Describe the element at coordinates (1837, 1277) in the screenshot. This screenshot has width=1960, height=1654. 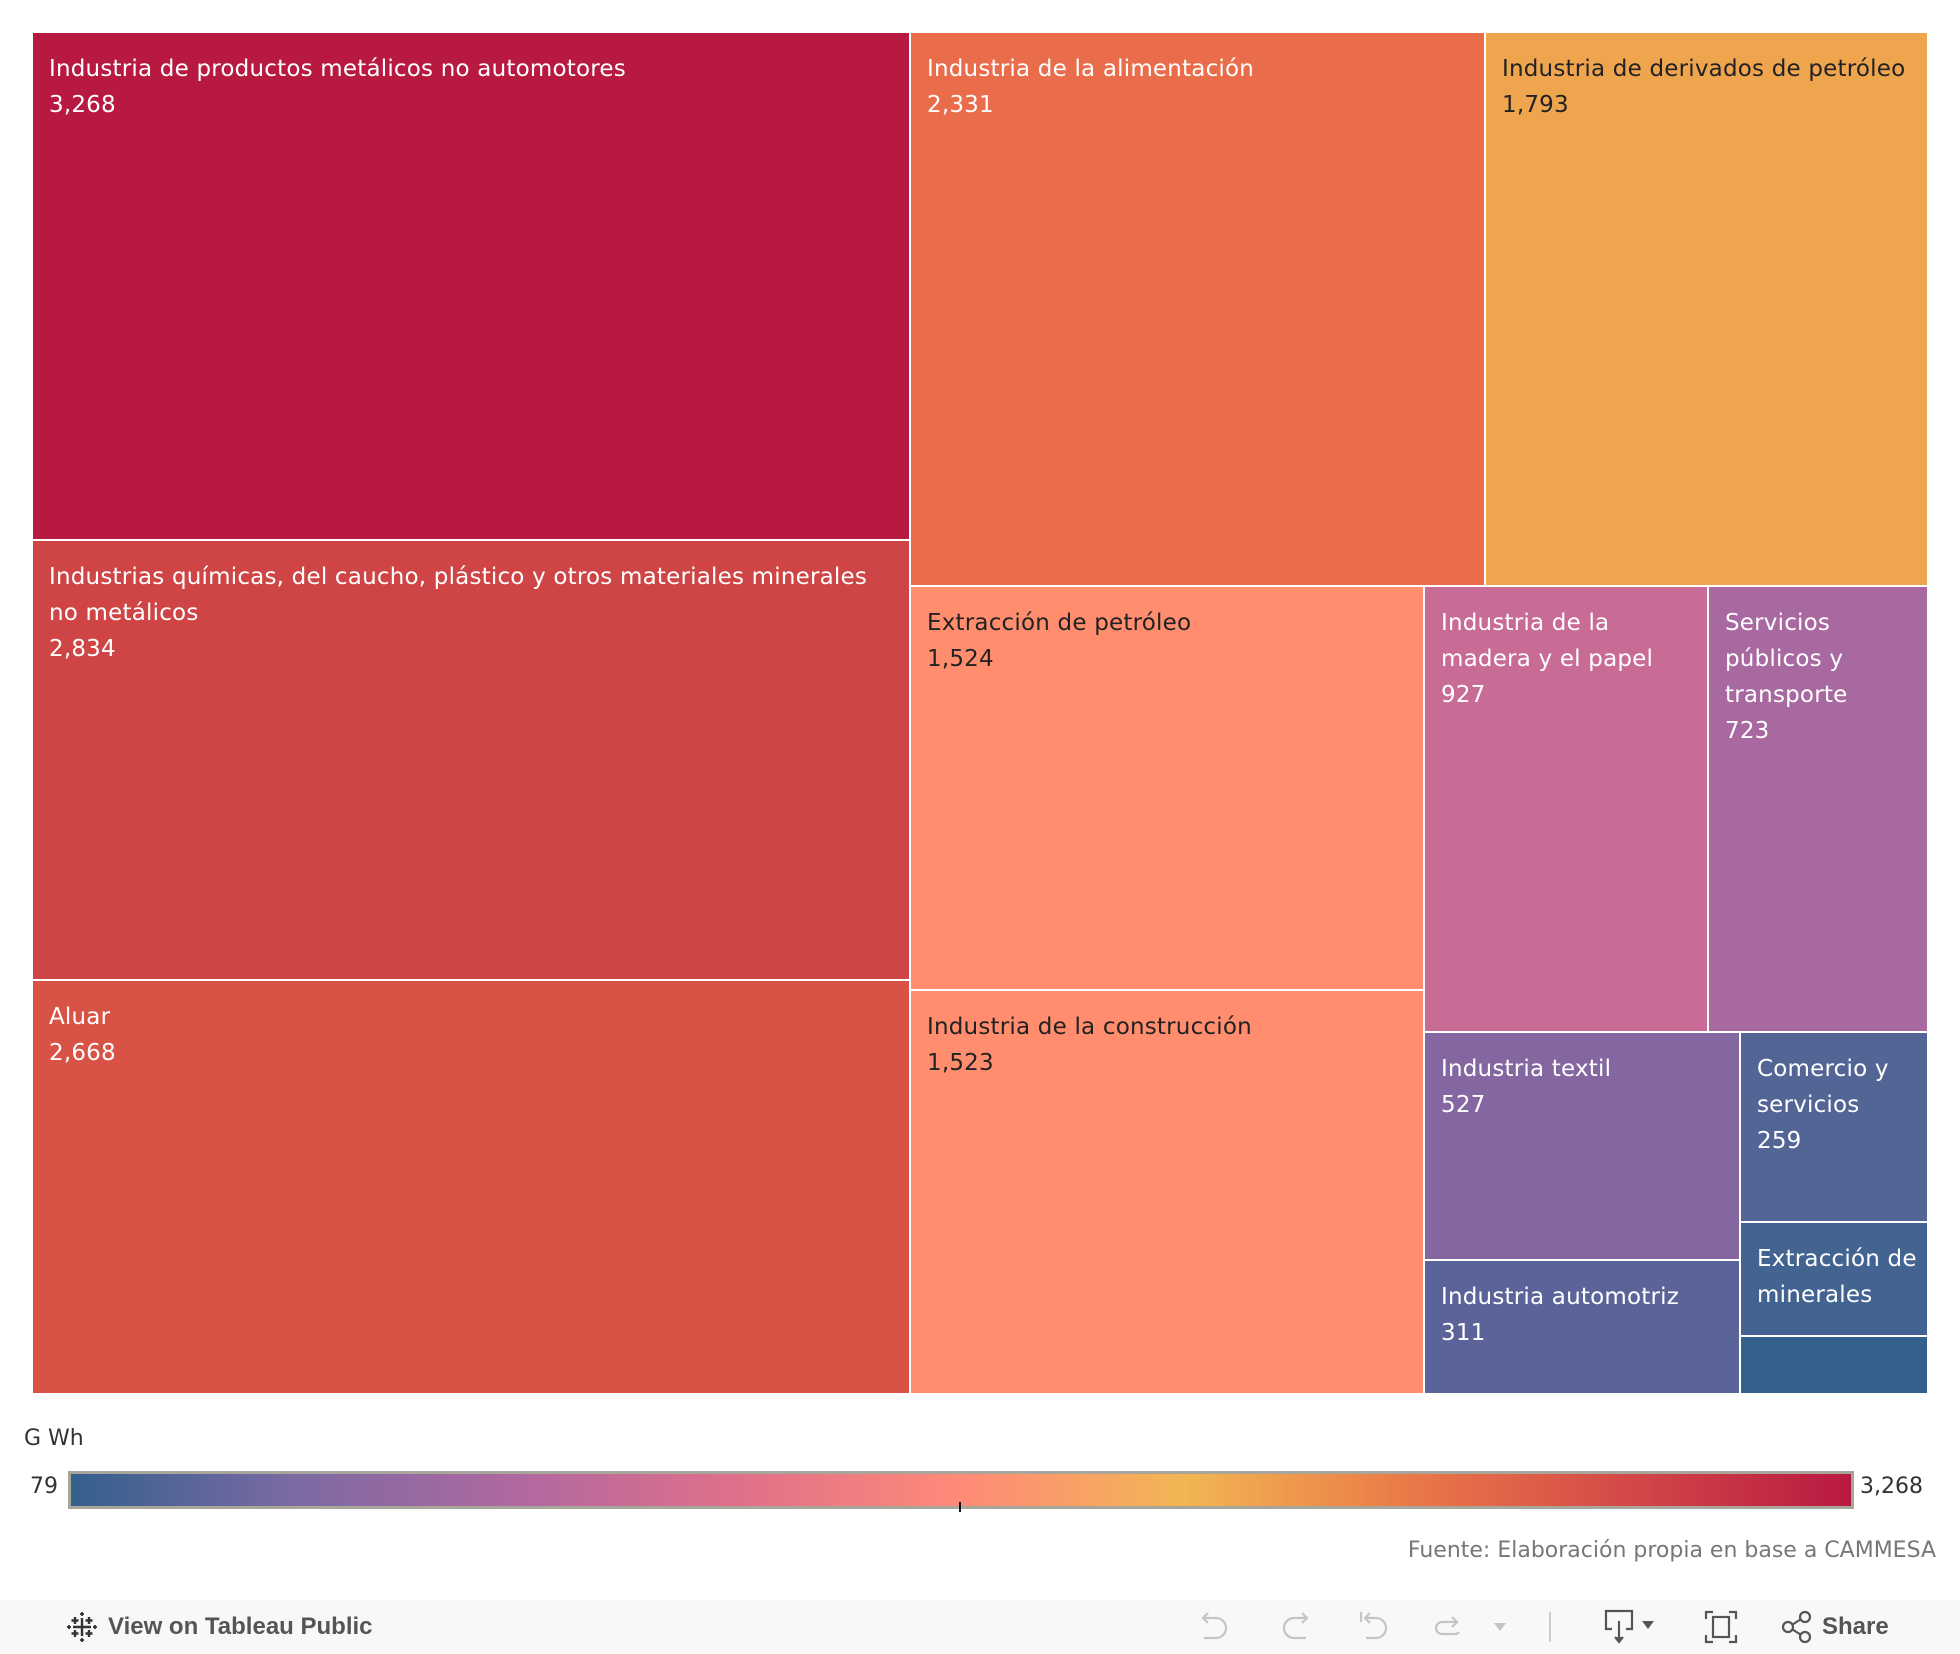
I see `tile-label: Extracción de minerales` at that location.